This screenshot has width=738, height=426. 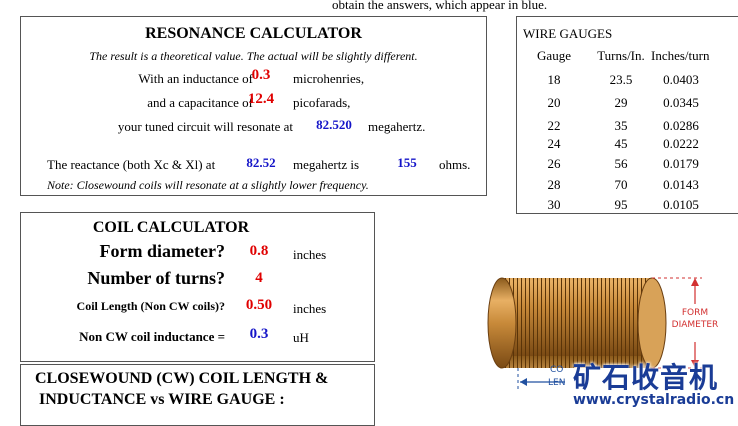 I want to click on capacitance-label: and a capacitance of, so click(x=200, y=102).